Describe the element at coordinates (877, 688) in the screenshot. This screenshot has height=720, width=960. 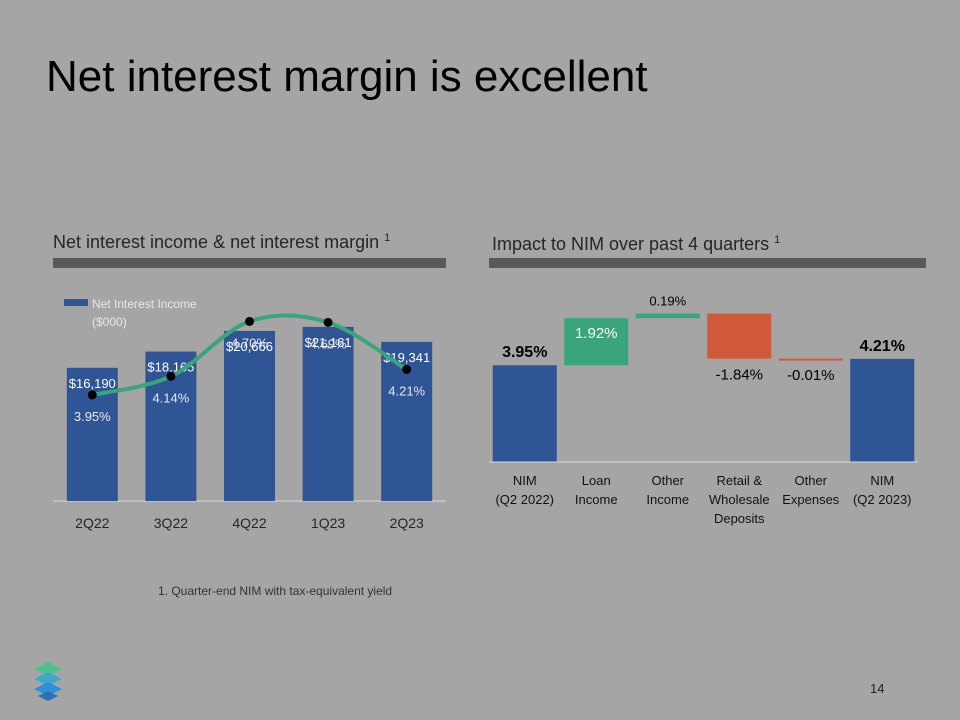
I see `page-number: 14` at that location.